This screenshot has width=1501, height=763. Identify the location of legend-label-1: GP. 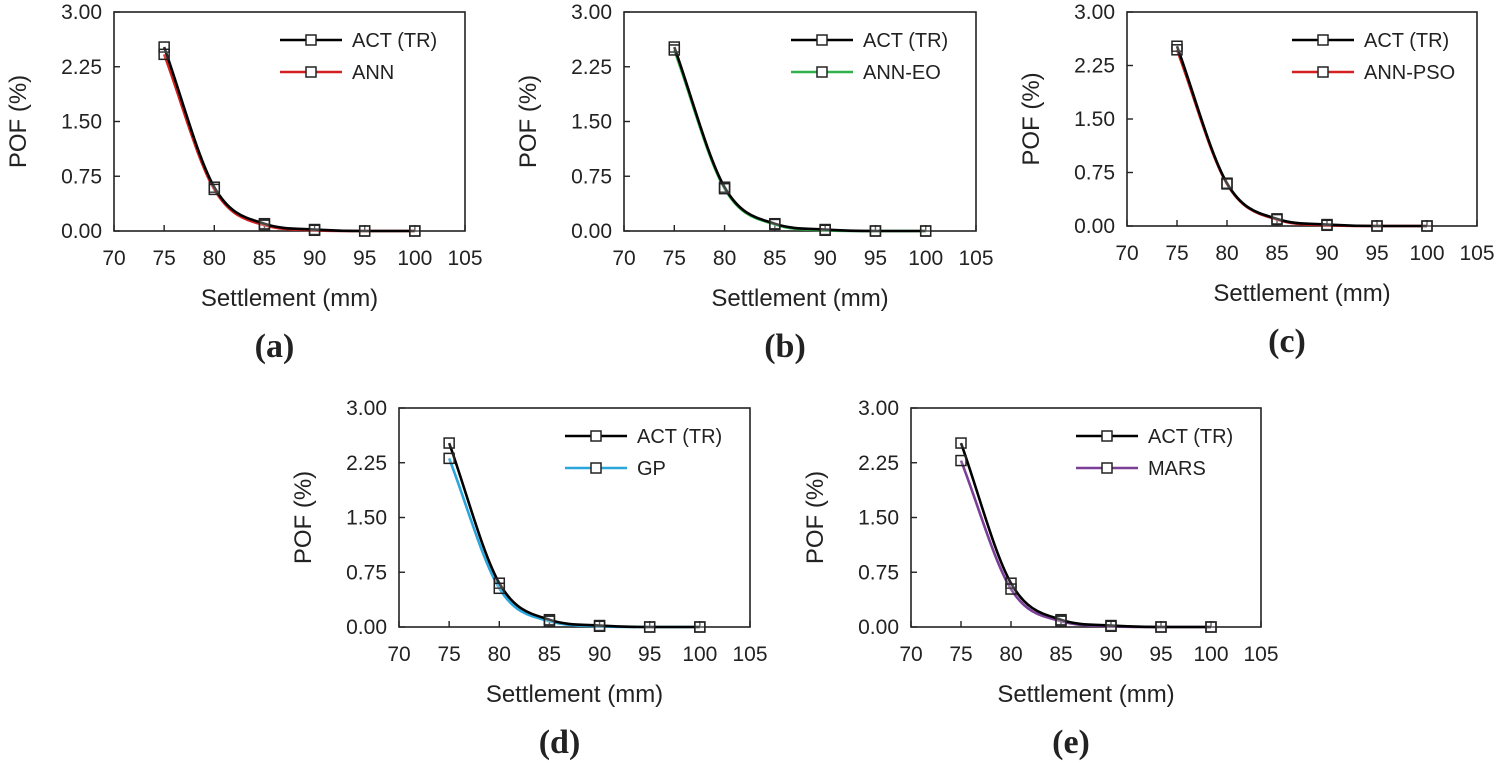
(651, 469).